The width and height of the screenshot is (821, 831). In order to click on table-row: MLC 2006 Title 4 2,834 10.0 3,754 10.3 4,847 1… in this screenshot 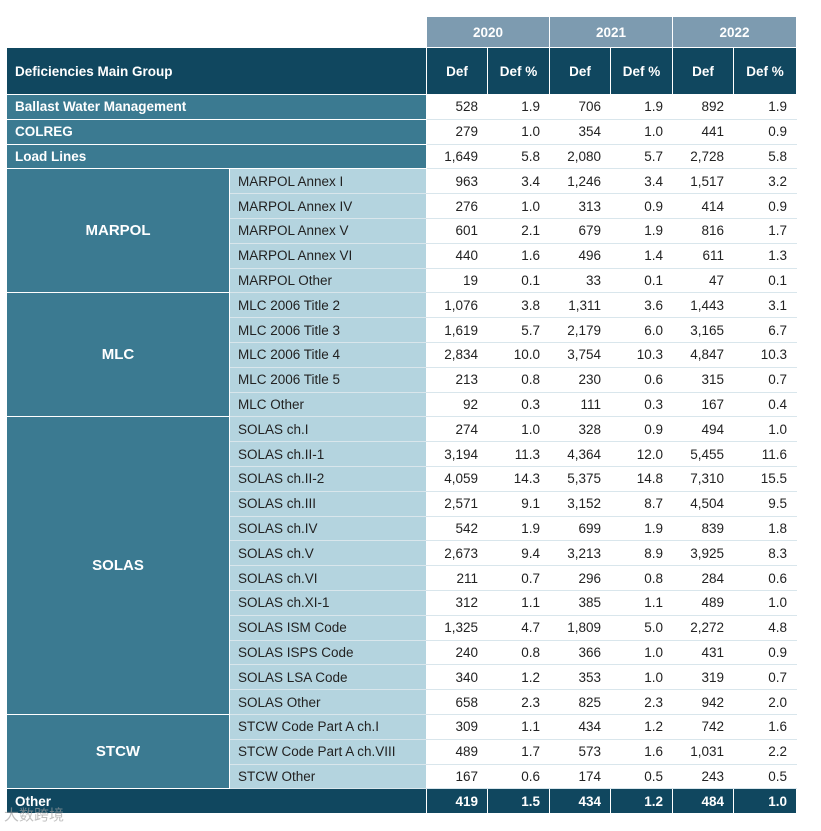, I will do `click(402, 354)`.